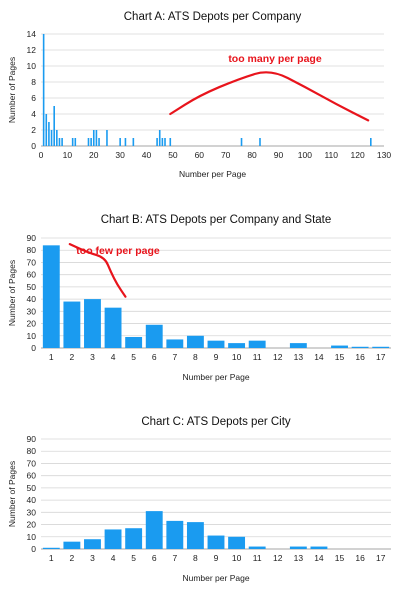 This screenshot has width=410, height=593. What do you see at coordinates (305, 155) in the screenshot?
I see `x-tick-label: 100` at bounding box center [305, 155].